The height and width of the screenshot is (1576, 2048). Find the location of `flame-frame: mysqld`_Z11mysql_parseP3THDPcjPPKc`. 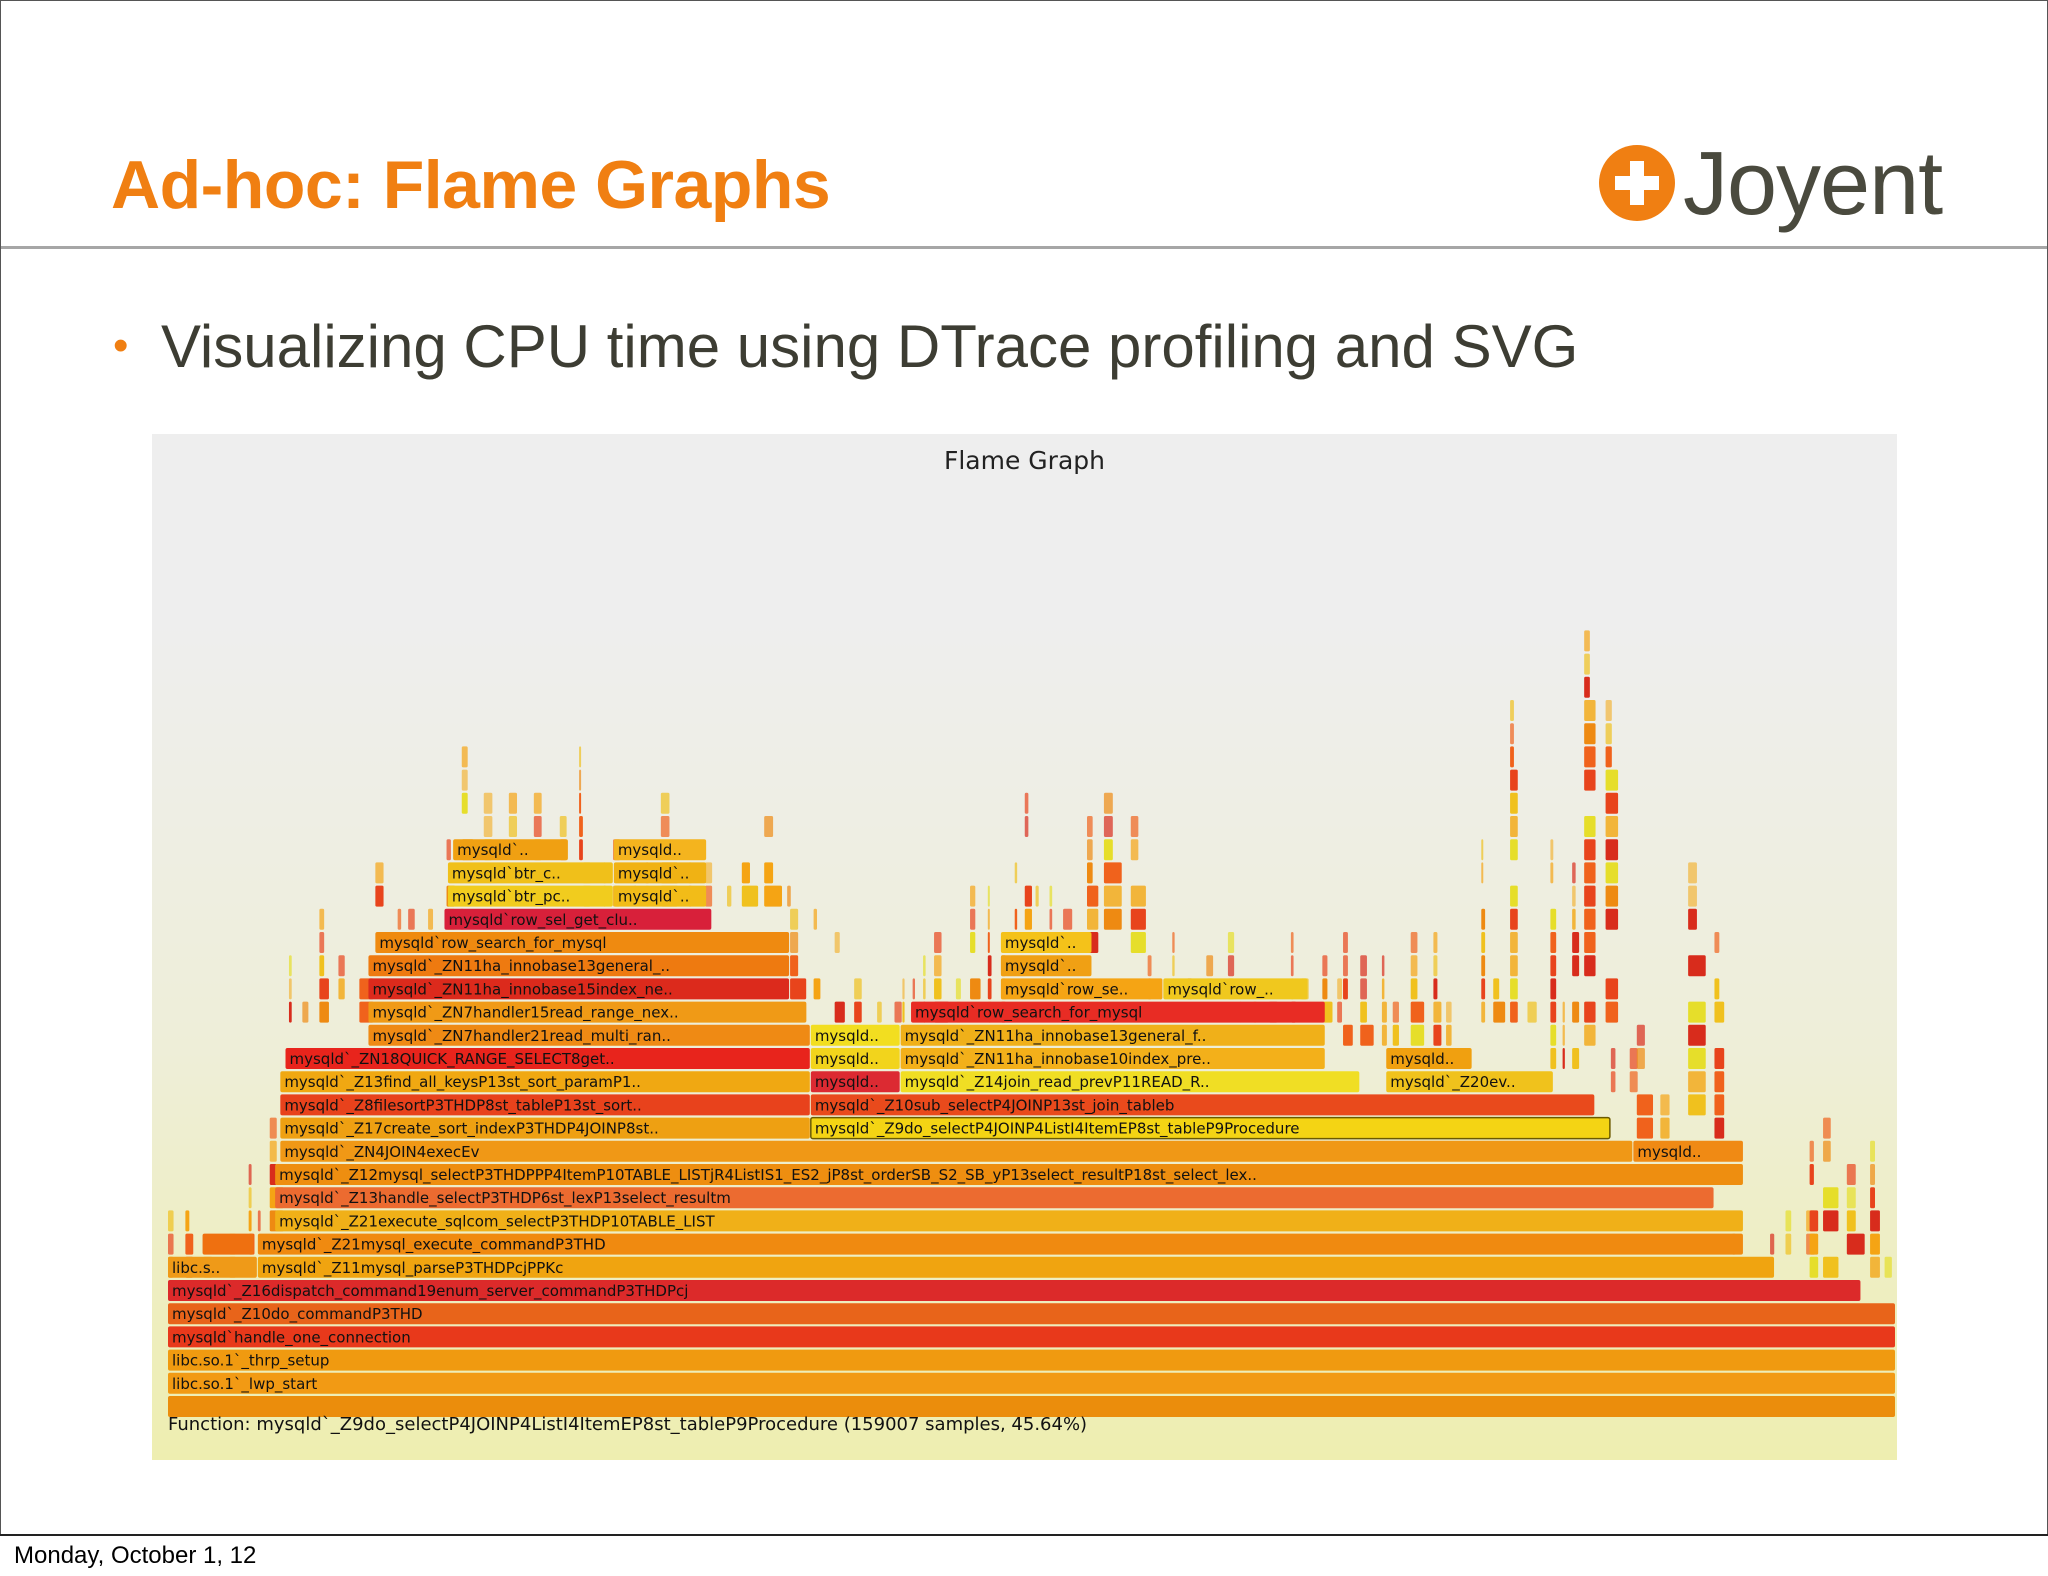

flame-frame: mysqld`_Z11mysql_parseP3THDPcjPPKc is located at coordinates (1016, 1267).